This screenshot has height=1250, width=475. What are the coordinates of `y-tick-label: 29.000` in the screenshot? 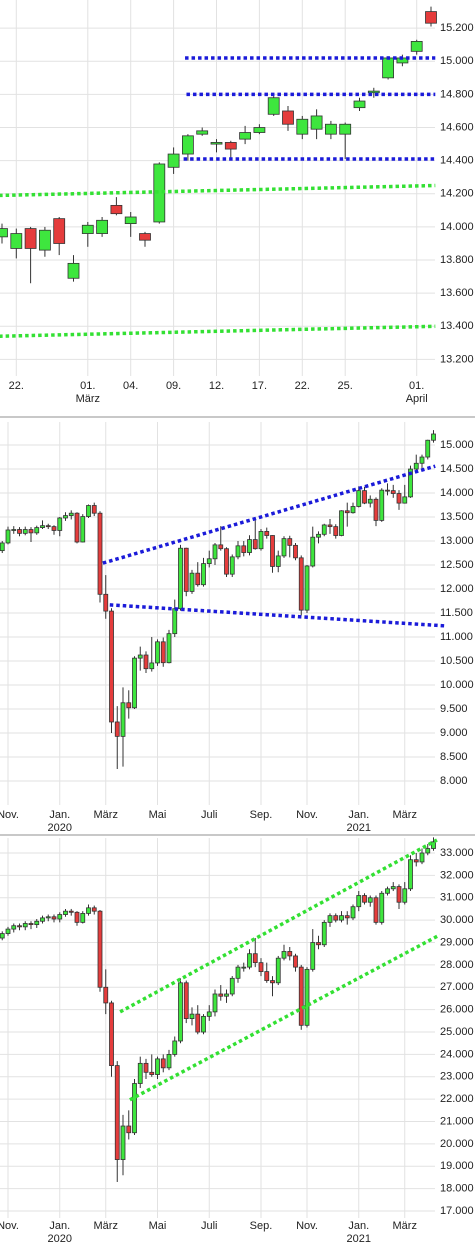 It's located at (457, 942).